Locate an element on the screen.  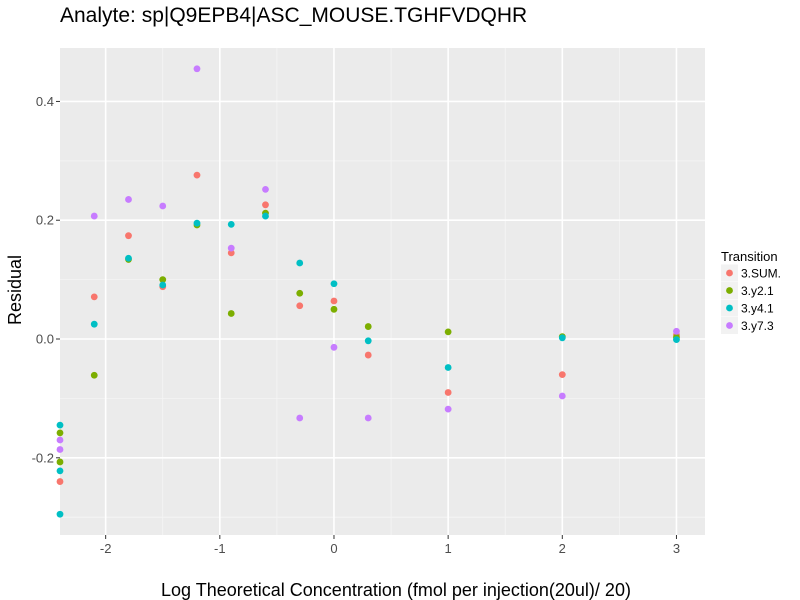
legend-title: Transition is located at coordinates (749, 256).